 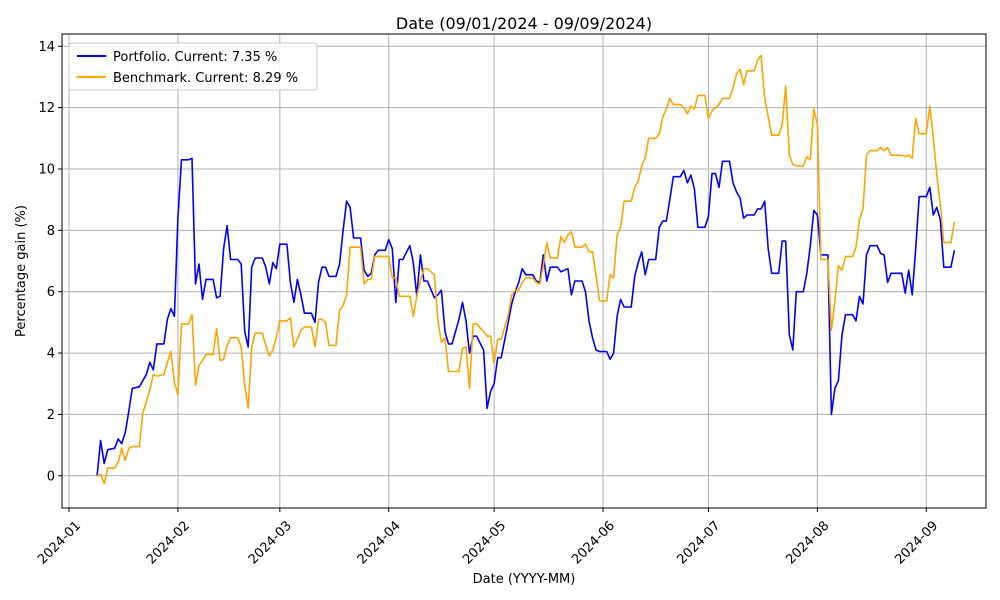 I want to click on legend-label-benchmark: Benchmark. Current: 8.29 %, so click(x=205, y=78).